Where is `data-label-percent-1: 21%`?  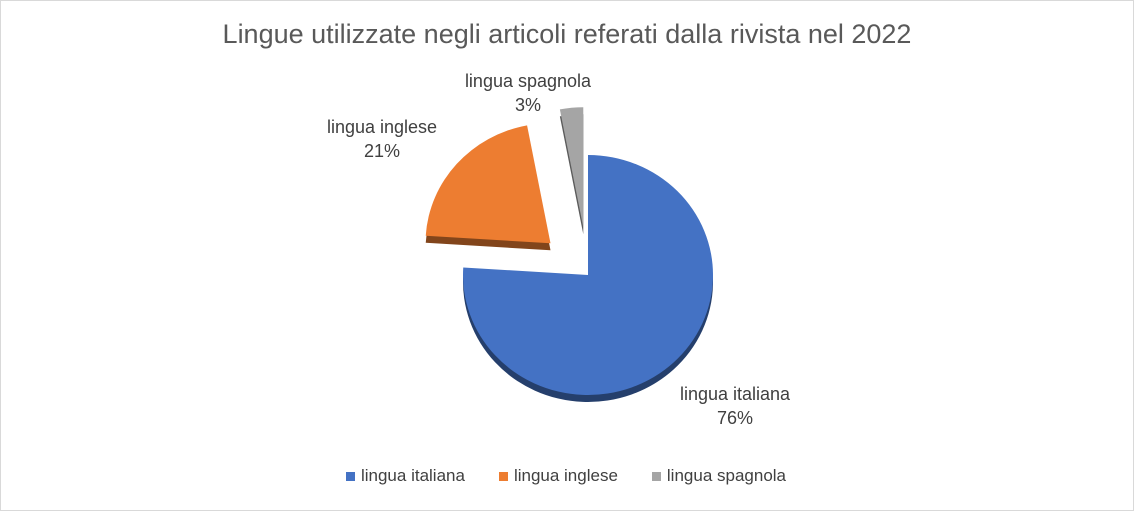 data-label-percent-1: 21% is located at coordinates (382, 151).